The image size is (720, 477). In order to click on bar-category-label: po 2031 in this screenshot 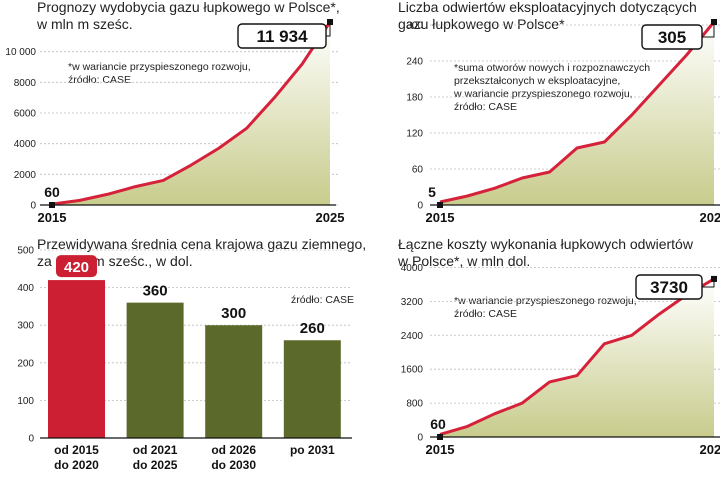, I will do `click(312, 450)`.